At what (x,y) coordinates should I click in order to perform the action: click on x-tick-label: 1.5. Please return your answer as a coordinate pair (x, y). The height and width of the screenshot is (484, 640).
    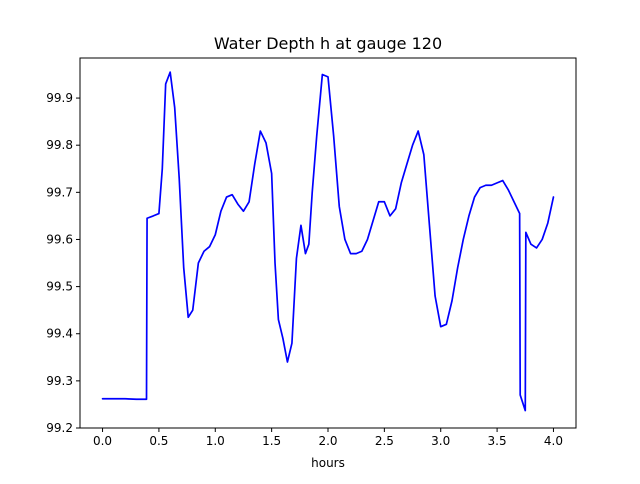
    Looking at the image, I should click on (271, 441).